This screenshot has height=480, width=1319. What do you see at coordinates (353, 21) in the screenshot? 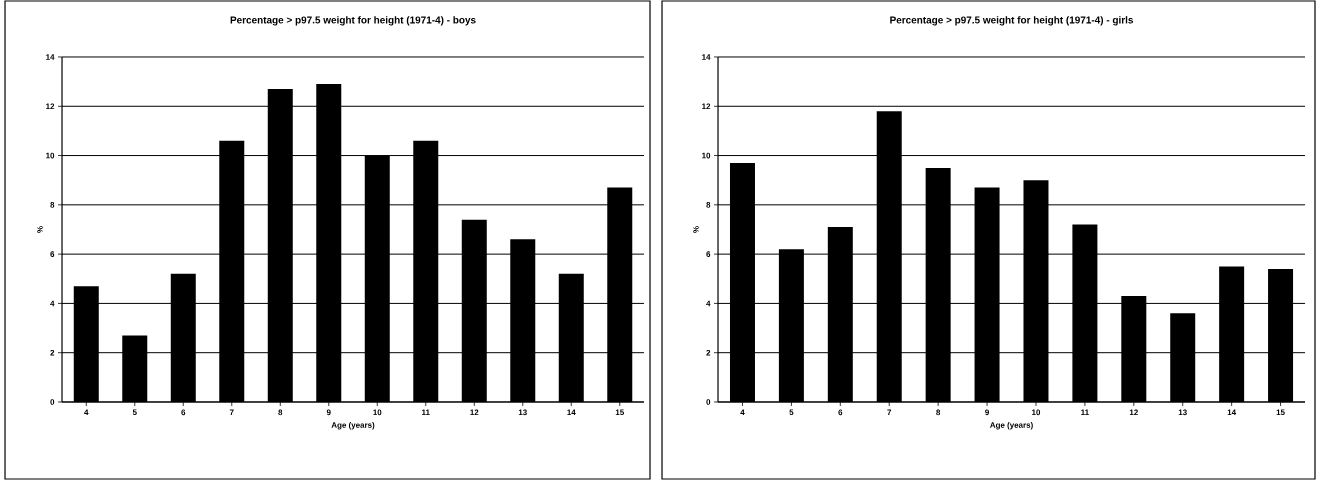
I see `chart-title: Percentage > p97.5 weight for height (1971-4) - boys` at bounding box center [353, 21].